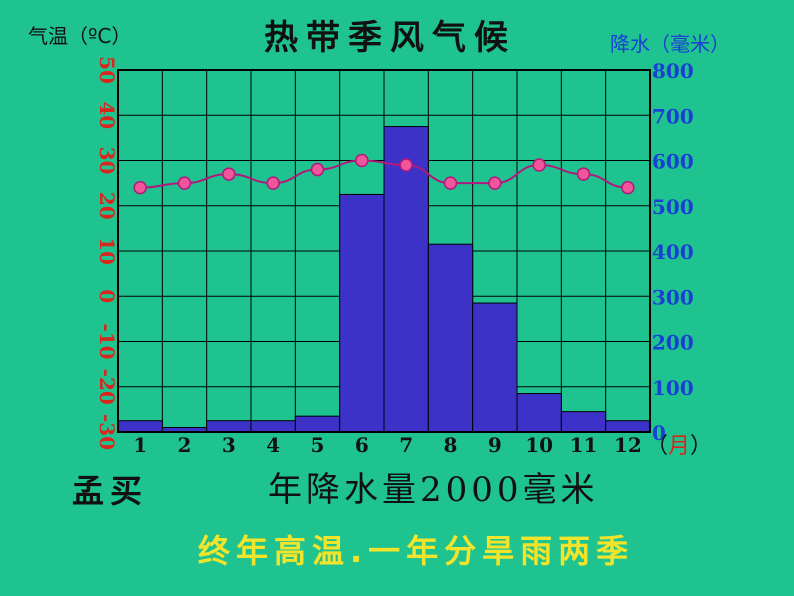 Image resolution: width=794 pixels, height=596 pixels. What do you see at coordinates (673, 207) in the screenshot?
I see `precip-tick-label: 500` at bounding box center [673, 207].